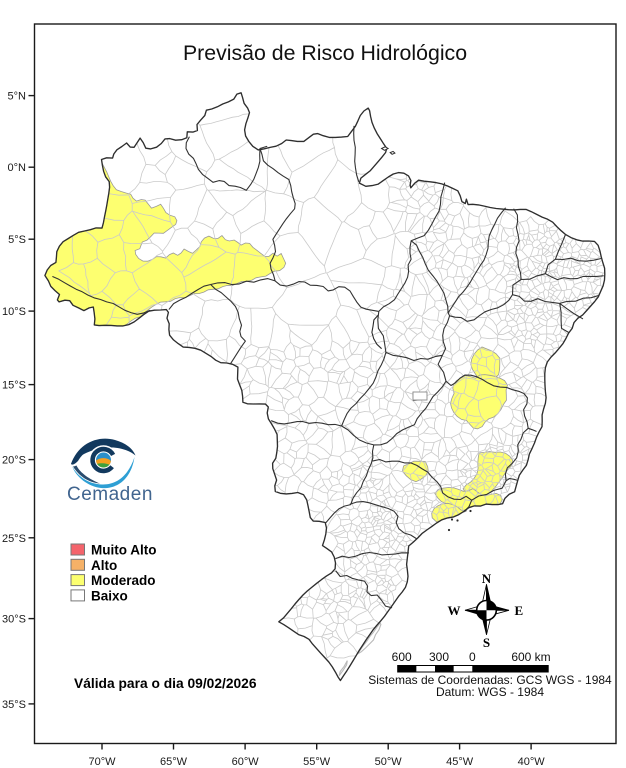 This screenshot has width=626, height=768. Describe the element at coordinates (519, 610) in the screenshot. I see `svg-text: E` at that location.